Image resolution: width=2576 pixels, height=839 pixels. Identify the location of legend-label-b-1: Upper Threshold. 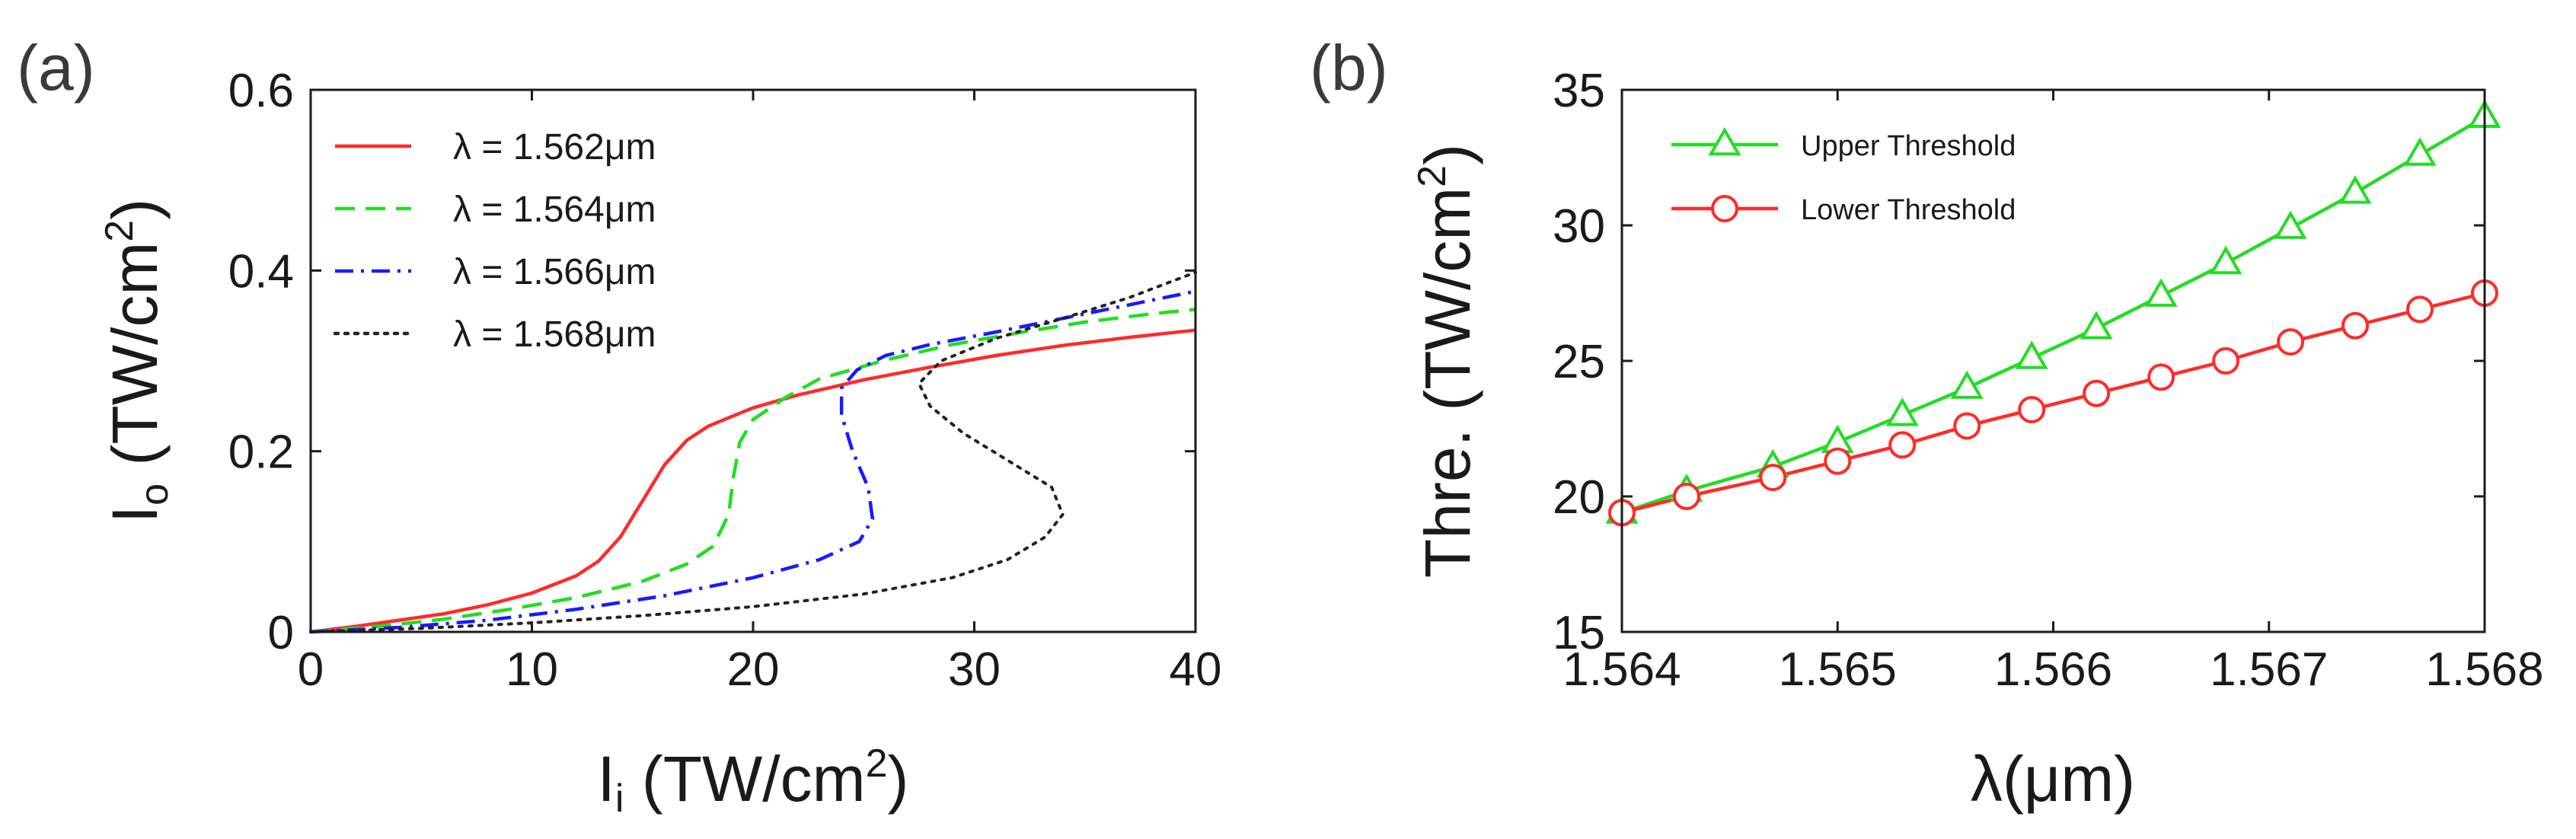
(1908, 146).